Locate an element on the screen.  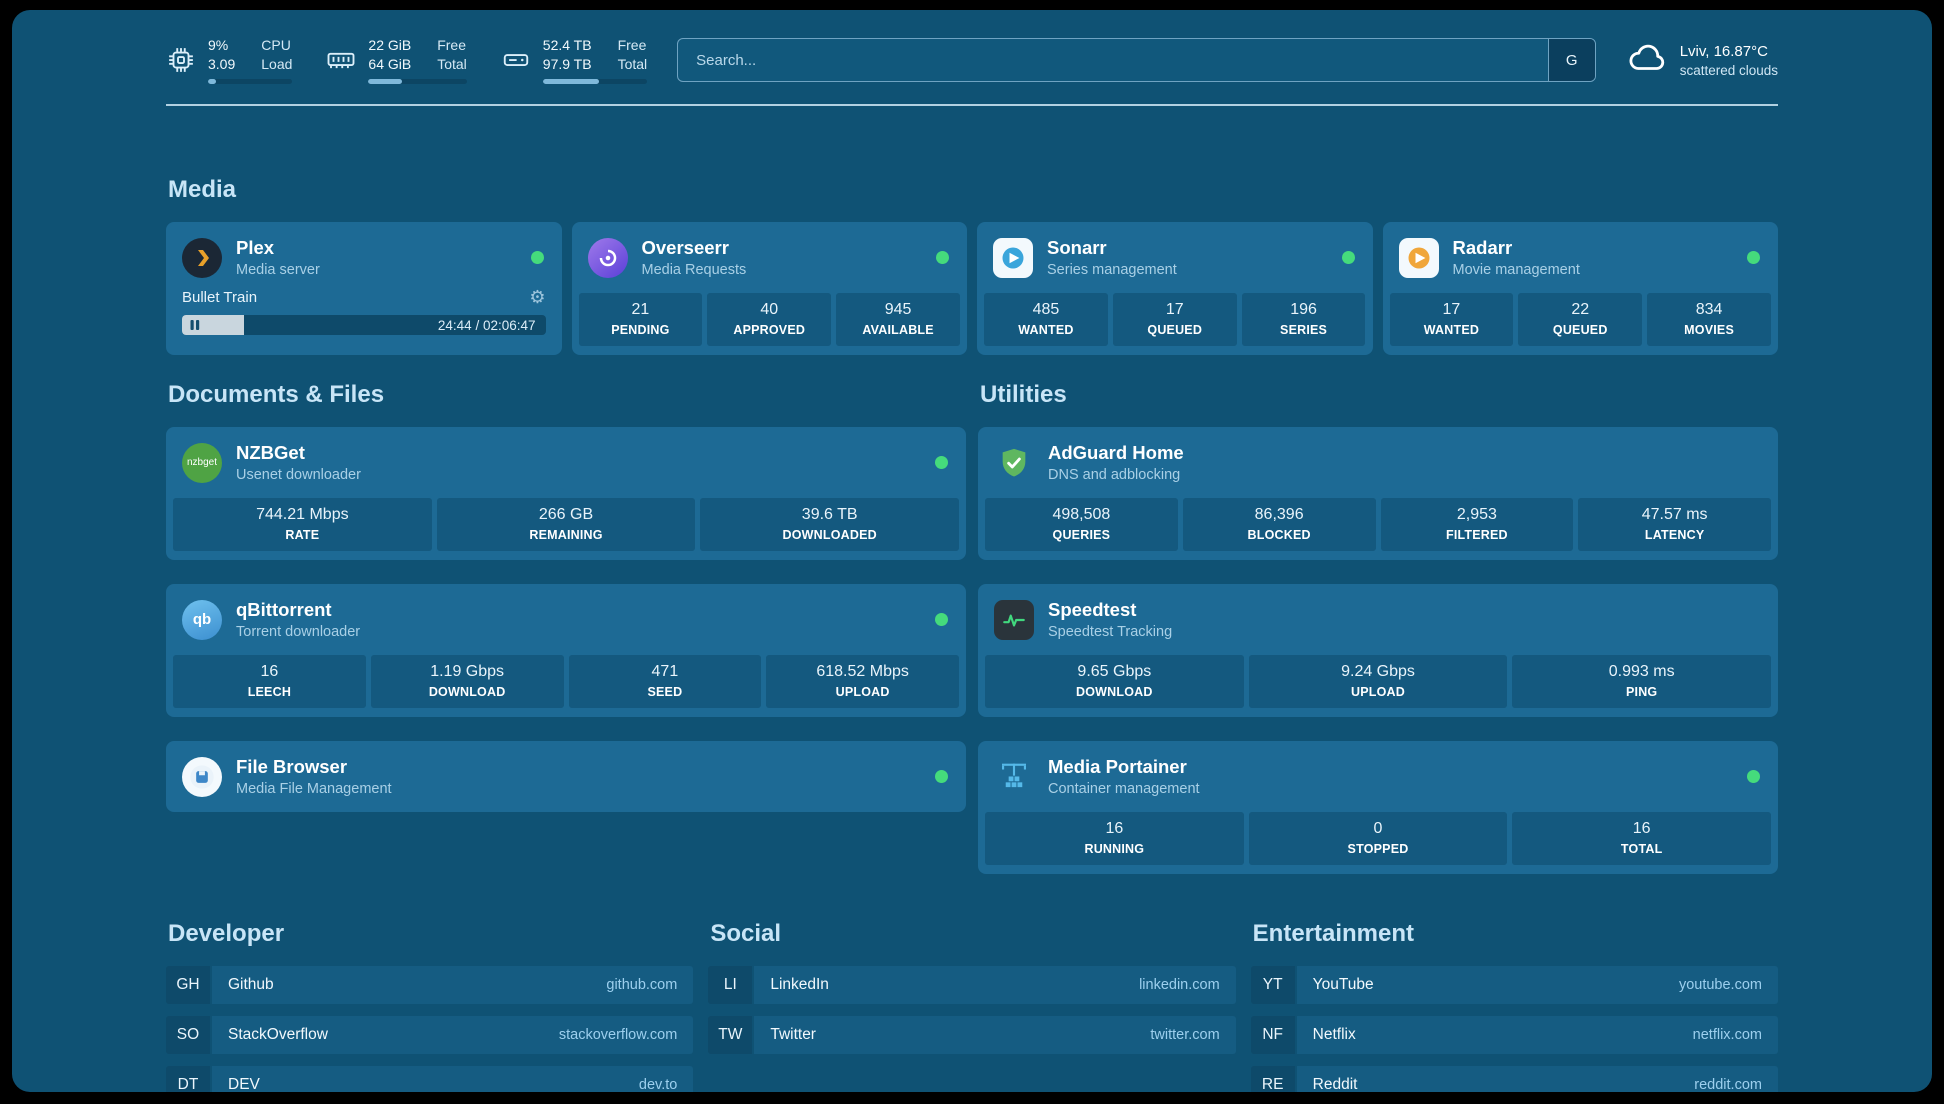
stat-label: RUNNING is located at coordinates (1114, 849).